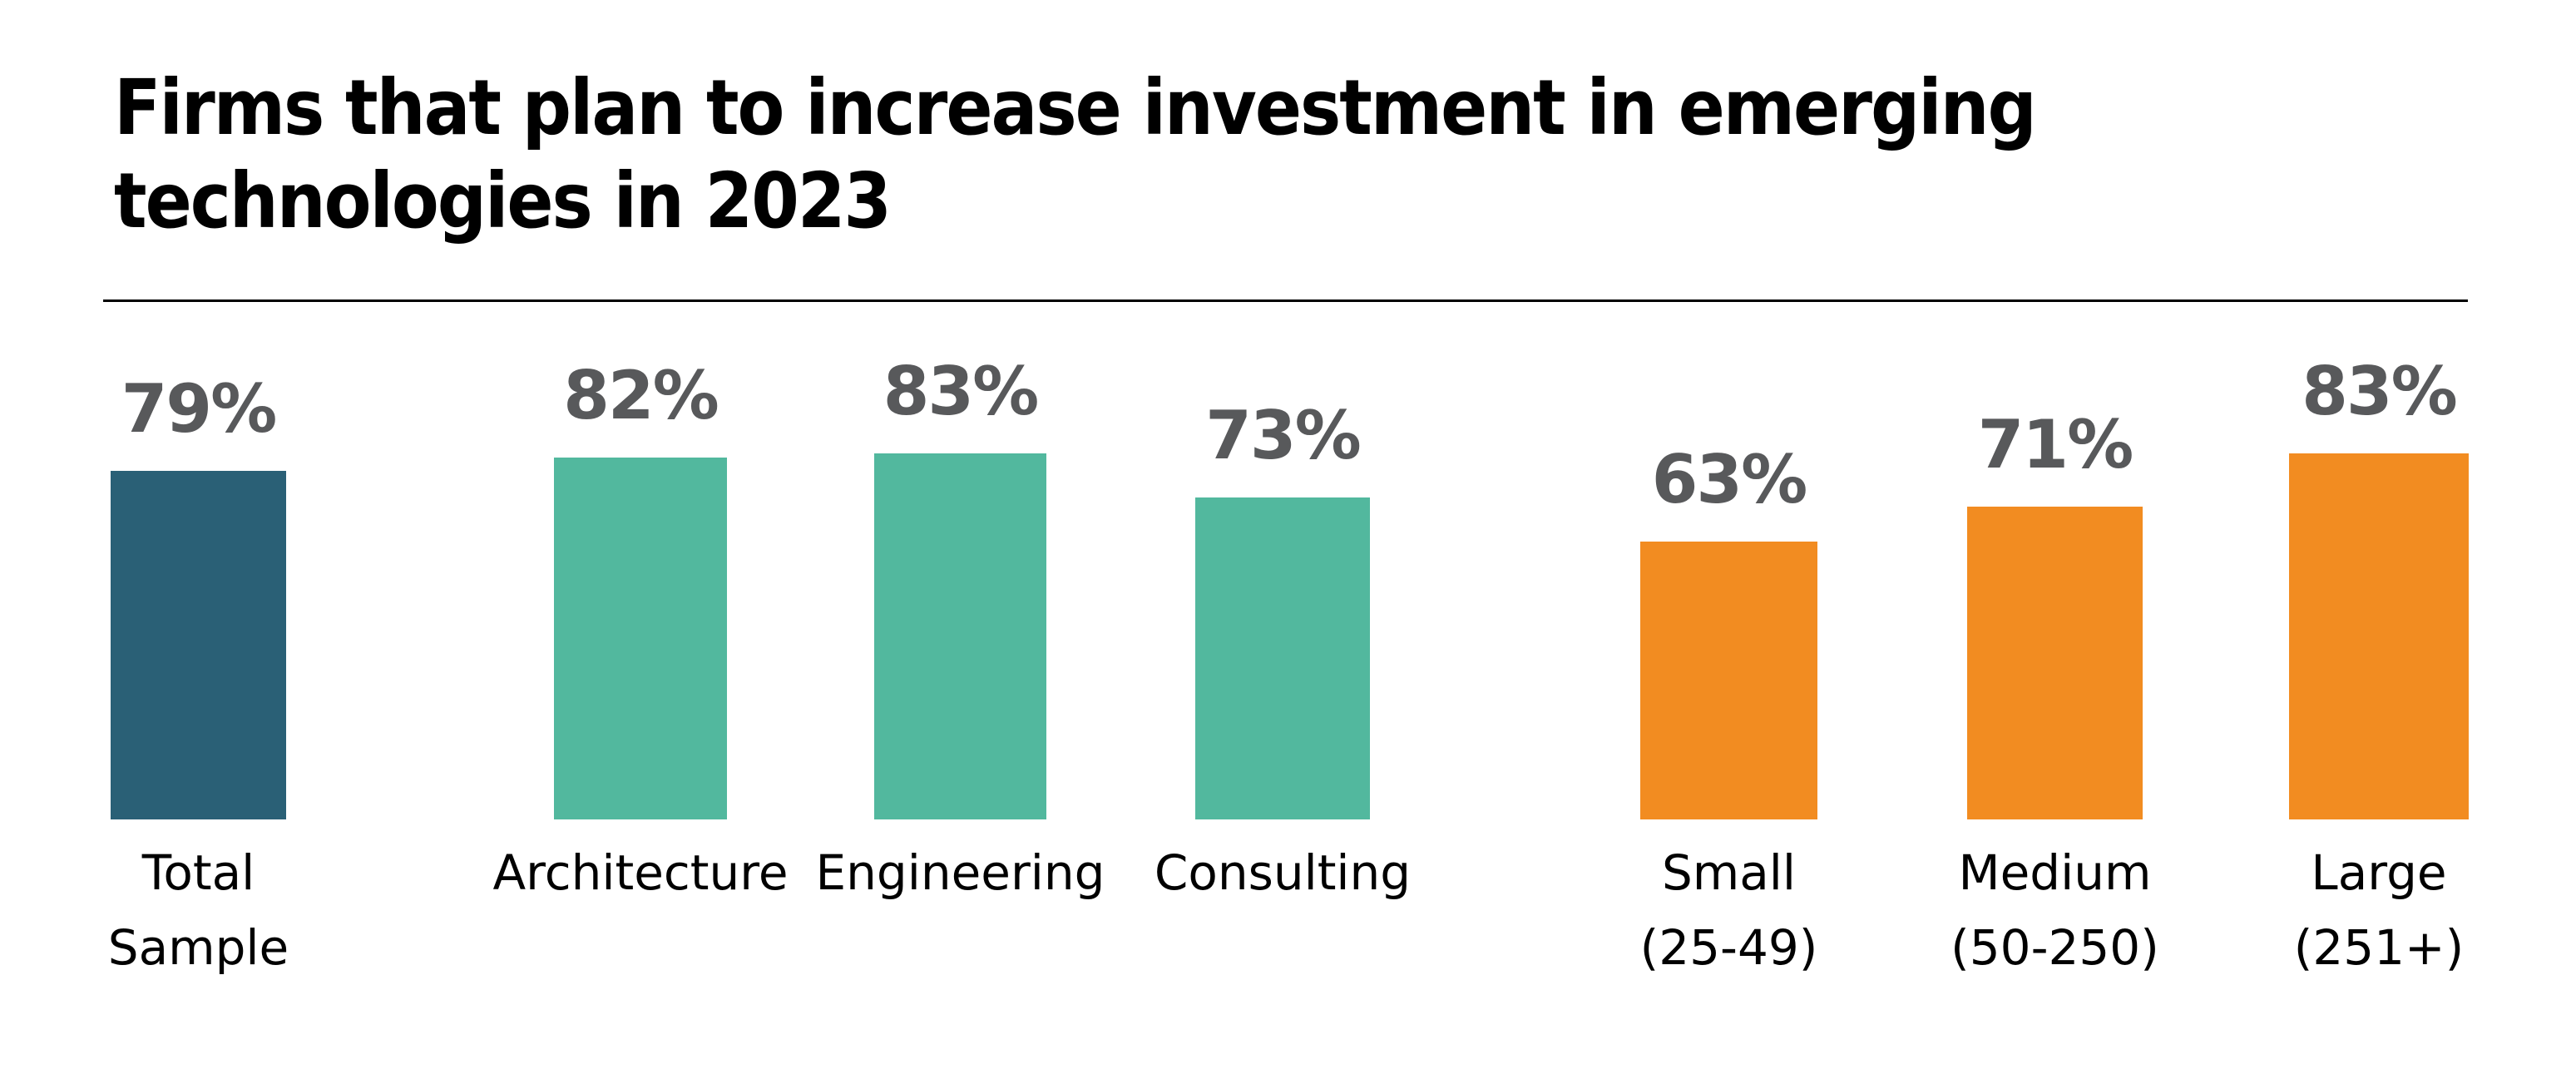 The height and width of the screenshot is (1074, 2576). Describe the element at coordinates (2379, 947) in the screenshot. I see `category-label-line: (251+)` at that location.